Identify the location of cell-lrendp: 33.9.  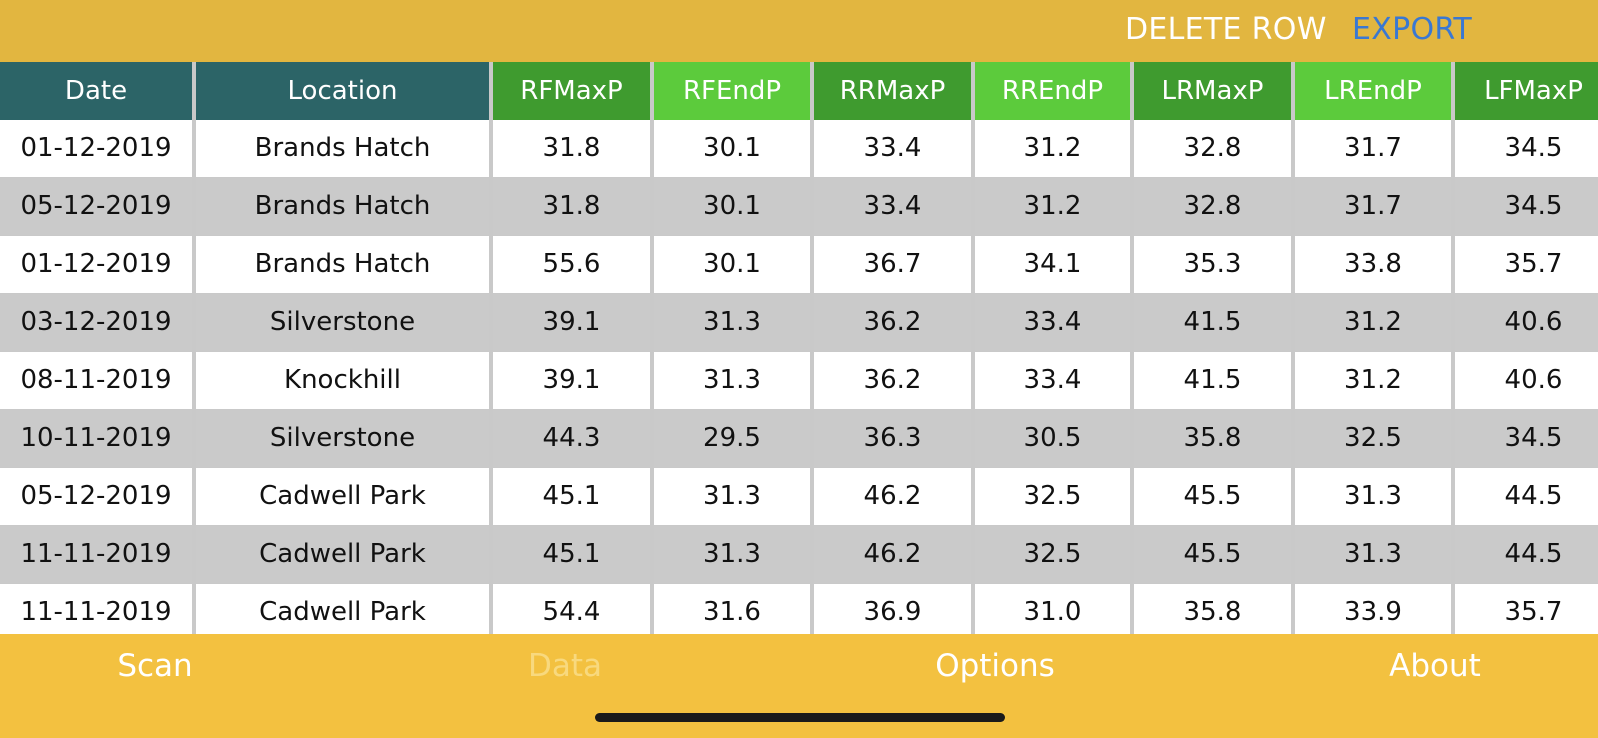
(1373, 609).